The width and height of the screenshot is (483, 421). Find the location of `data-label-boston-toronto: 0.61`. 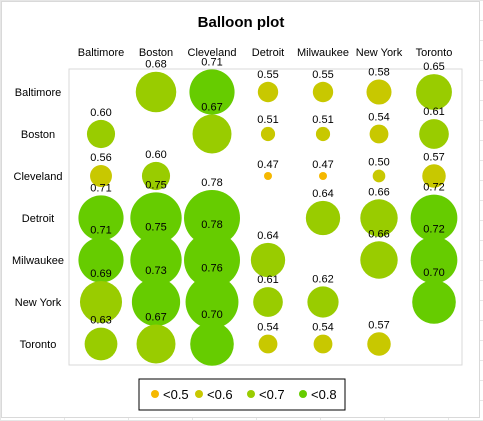

data-label-boston-toronto: 0.61 is located at coordinates (433, 112).